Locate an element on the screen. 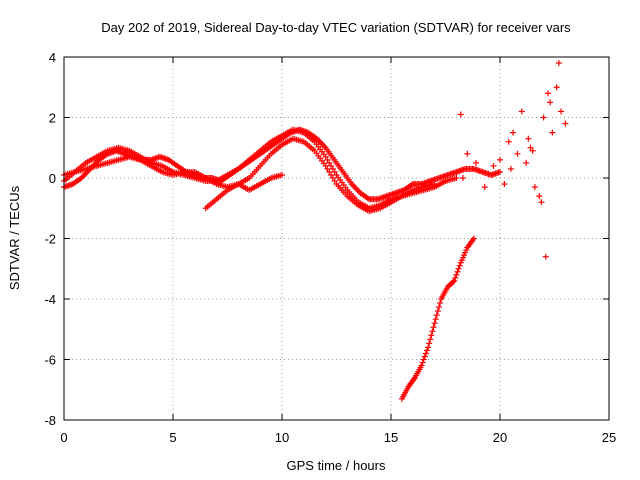 Image resolution: width=640 pixels, height=480 pixels. series-track-e is located at coordinates (437, 318).